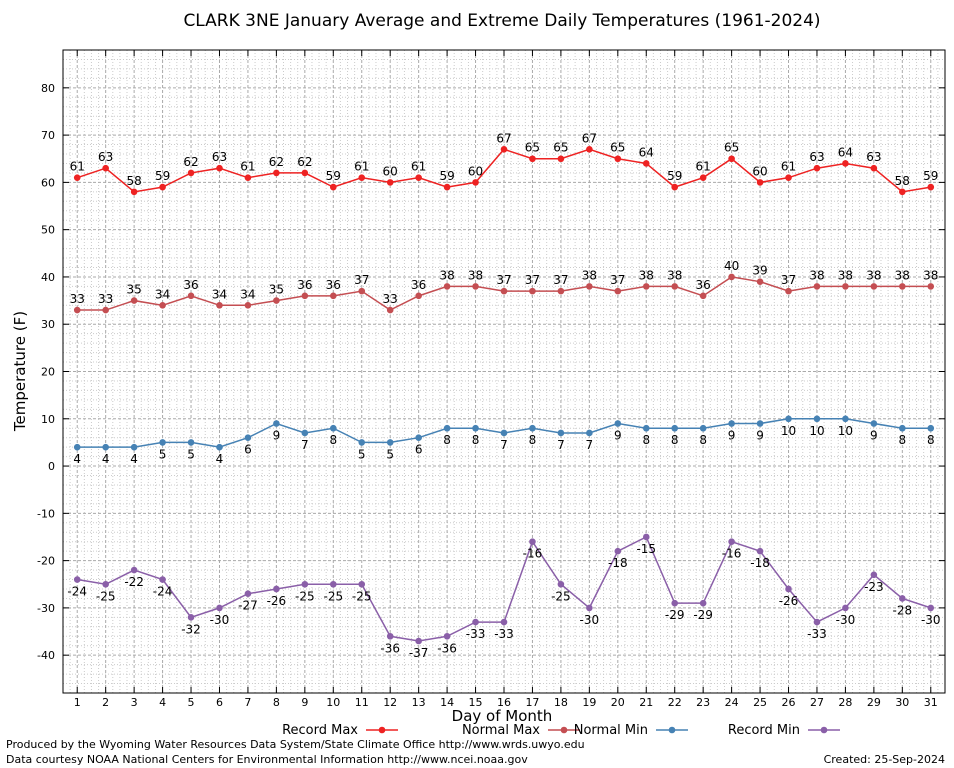 This screenshot has height=768, width=954. Describe the element at coordinates (845, 431) in the screenshot. I see `data-label: 10` at that location.